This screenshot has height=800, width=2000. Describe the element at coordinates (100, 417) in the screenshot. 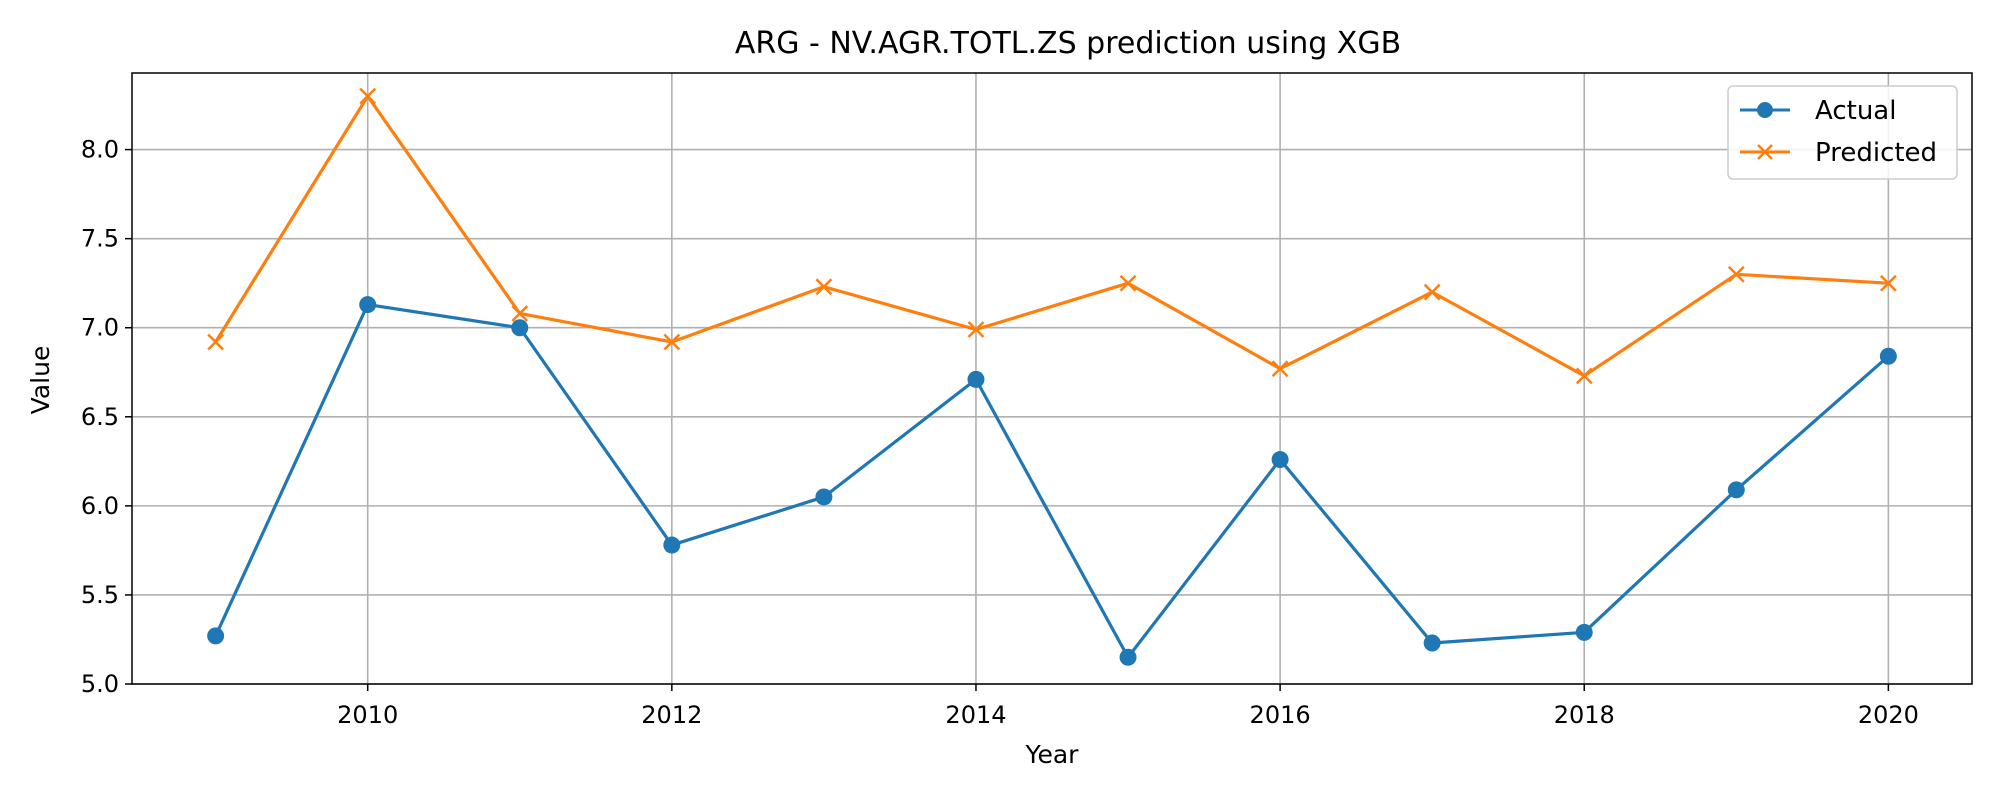

I see `y-tick-label: 6.5` at that location.